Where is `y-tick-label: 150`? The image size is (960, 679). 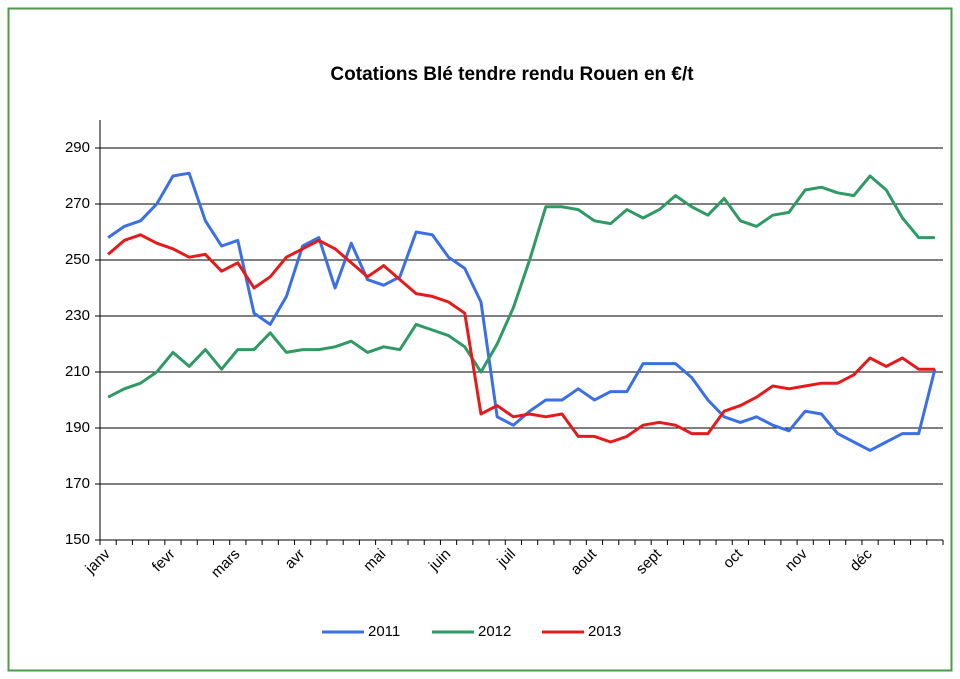
y-tick-label: 150 is located at coordinates (77, 539).